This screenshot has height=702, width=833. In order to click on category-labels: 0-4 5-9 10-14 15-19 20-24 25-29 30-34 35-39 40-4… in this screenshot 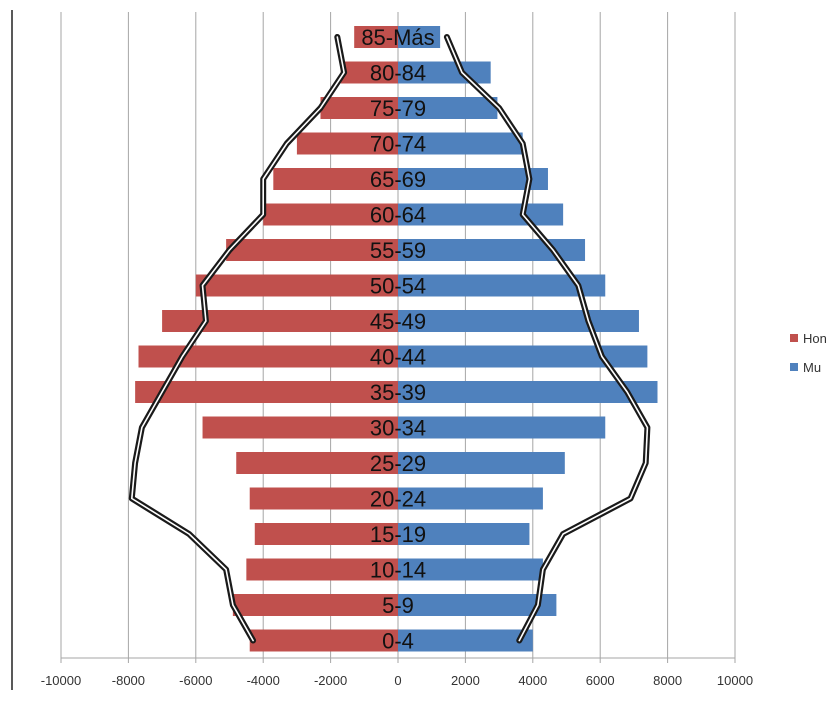, I will do `click(397, 339)`.